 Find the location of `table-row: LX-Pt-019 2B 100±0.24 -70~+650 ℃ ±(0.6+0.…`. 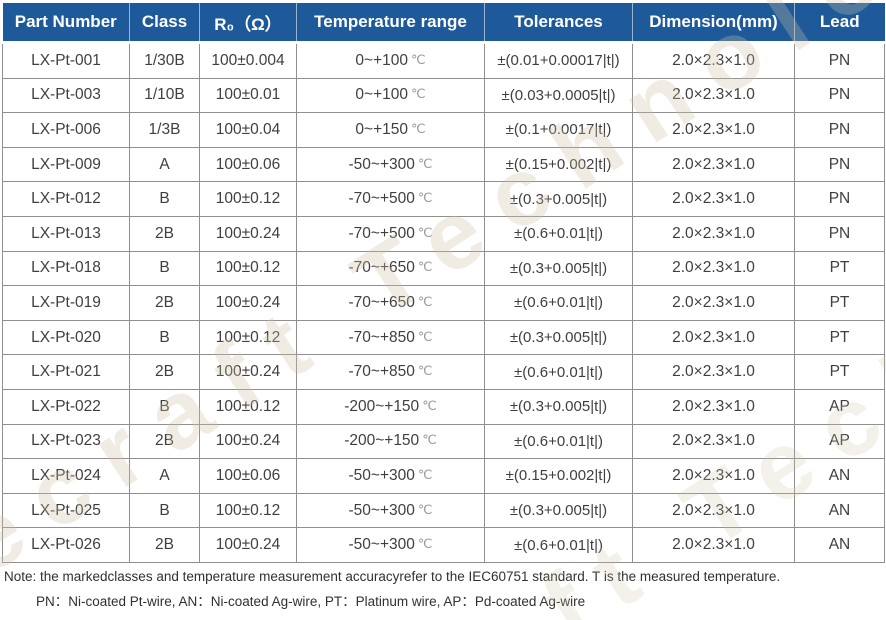

table-row: LX-Pt-019 2B 100±0.24 -70~+650 ℃ ±(0.6+0.… is located at coordinates (443, 303).